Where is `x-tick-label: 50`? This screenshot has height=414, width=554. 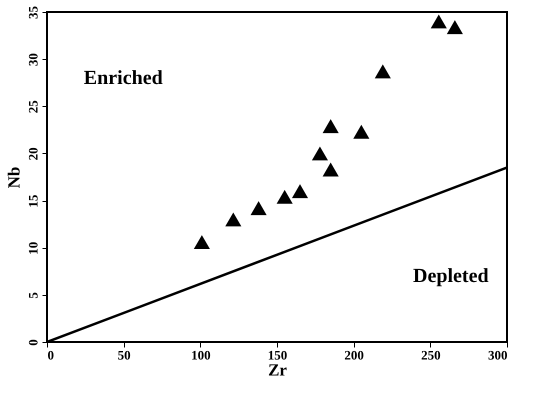 x-tick-label: 50 is located at coordinates (124, 355).